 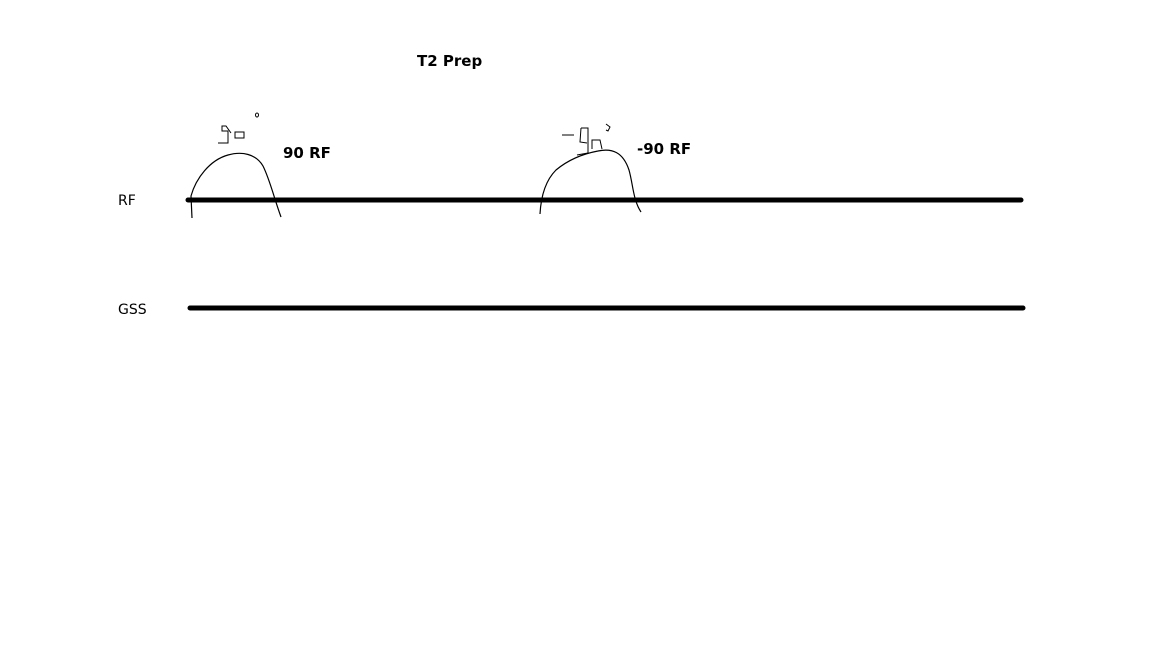 I want to click on rf-pulse-minus-90-label: -90 RF, so click(x=664, y=149).